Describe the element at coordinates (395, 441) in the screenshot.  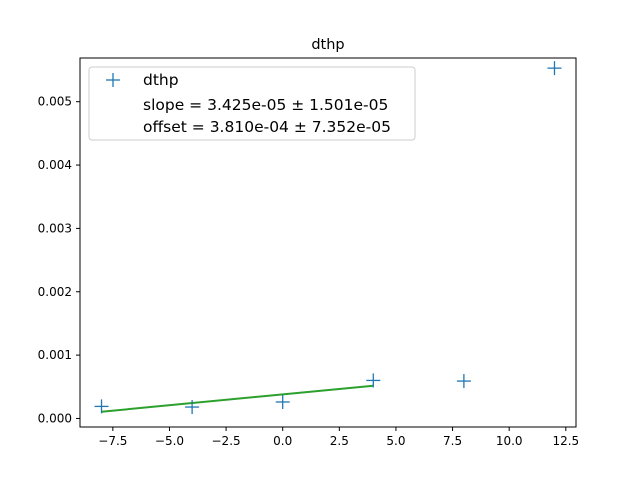
I see `x-tick-label: 5.0` at that location.